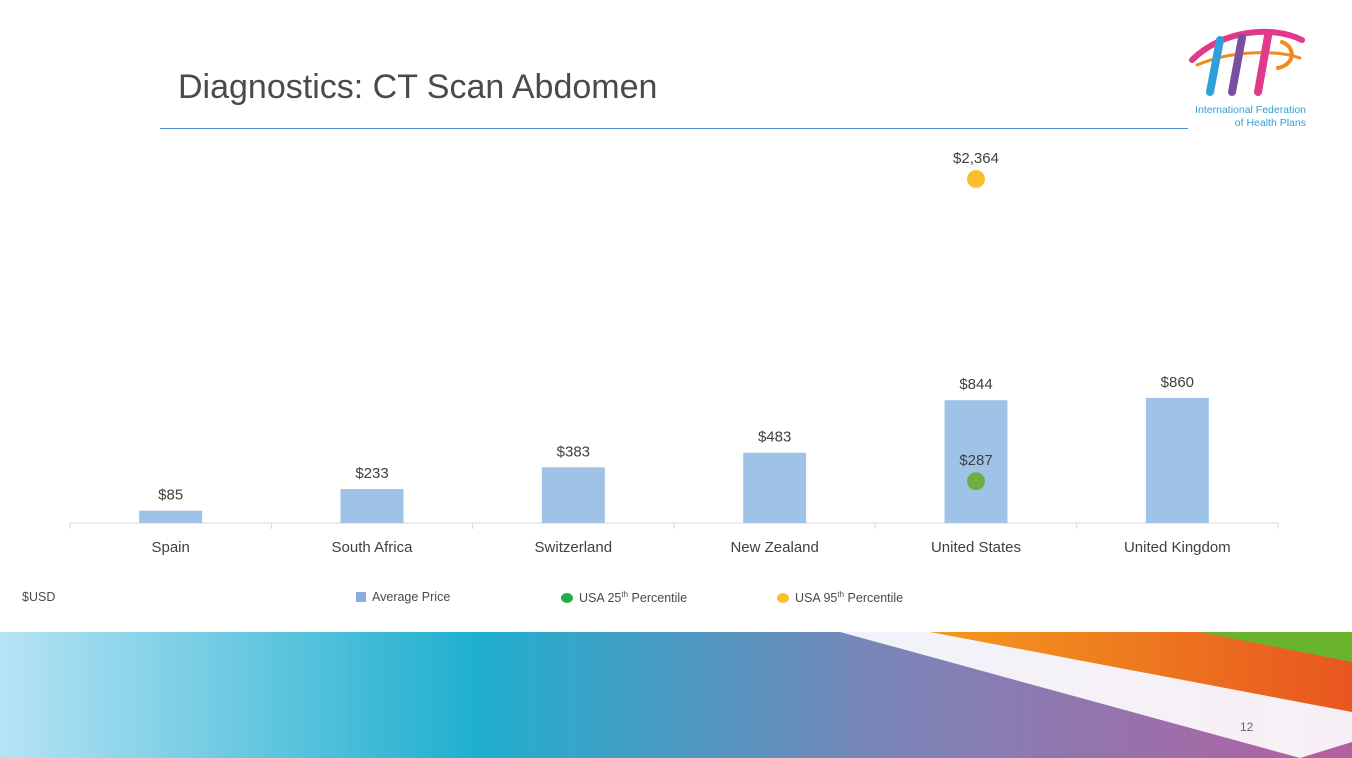 This screenshot has width=1352, height=758. I want to click on legend-average-price: Average Price, so click(403, 597).